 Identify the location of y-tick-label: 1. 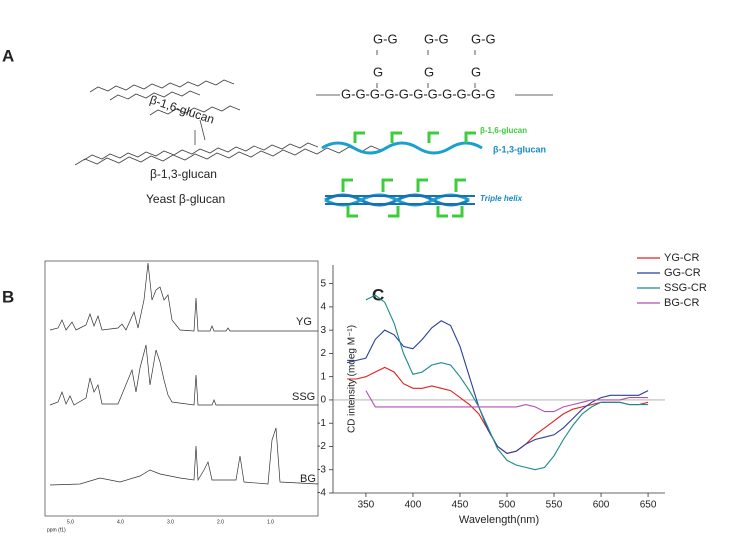
(323, 376).